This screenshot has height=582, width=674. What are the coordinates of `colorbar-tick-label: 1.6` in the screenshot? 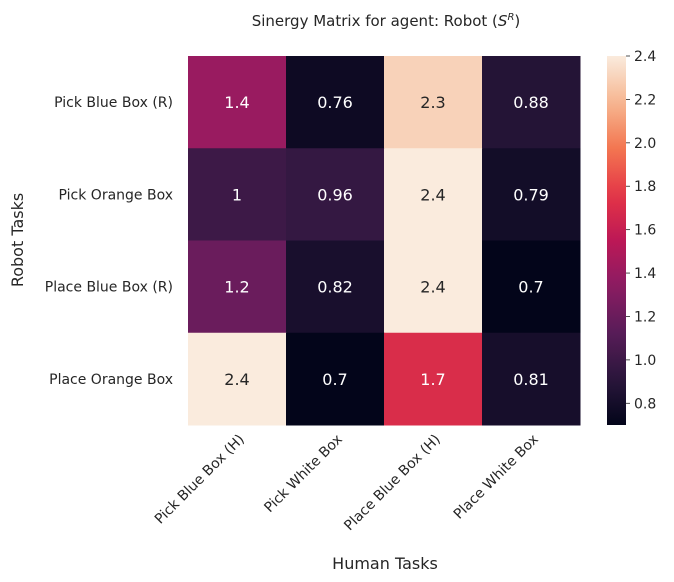 It's located at (645, 231).